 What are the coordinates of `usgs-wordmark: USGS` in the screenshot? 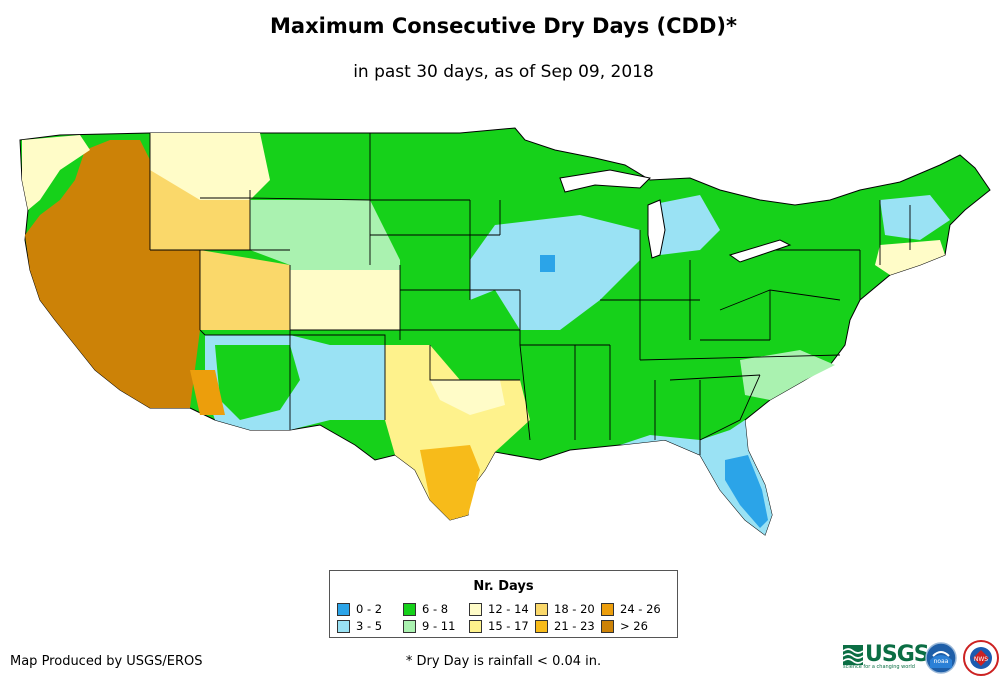 It's located at (897, 654).